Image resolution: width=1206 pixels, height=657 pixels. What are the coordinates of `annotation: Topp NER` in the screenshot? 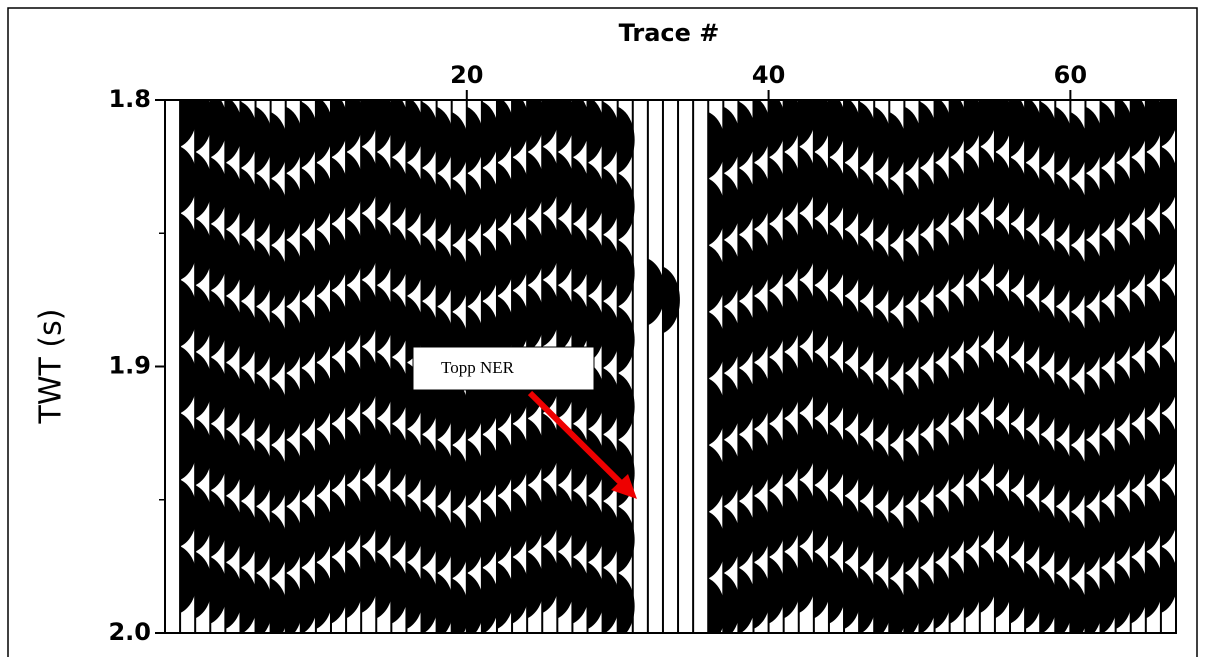 It's located at (478, 367).